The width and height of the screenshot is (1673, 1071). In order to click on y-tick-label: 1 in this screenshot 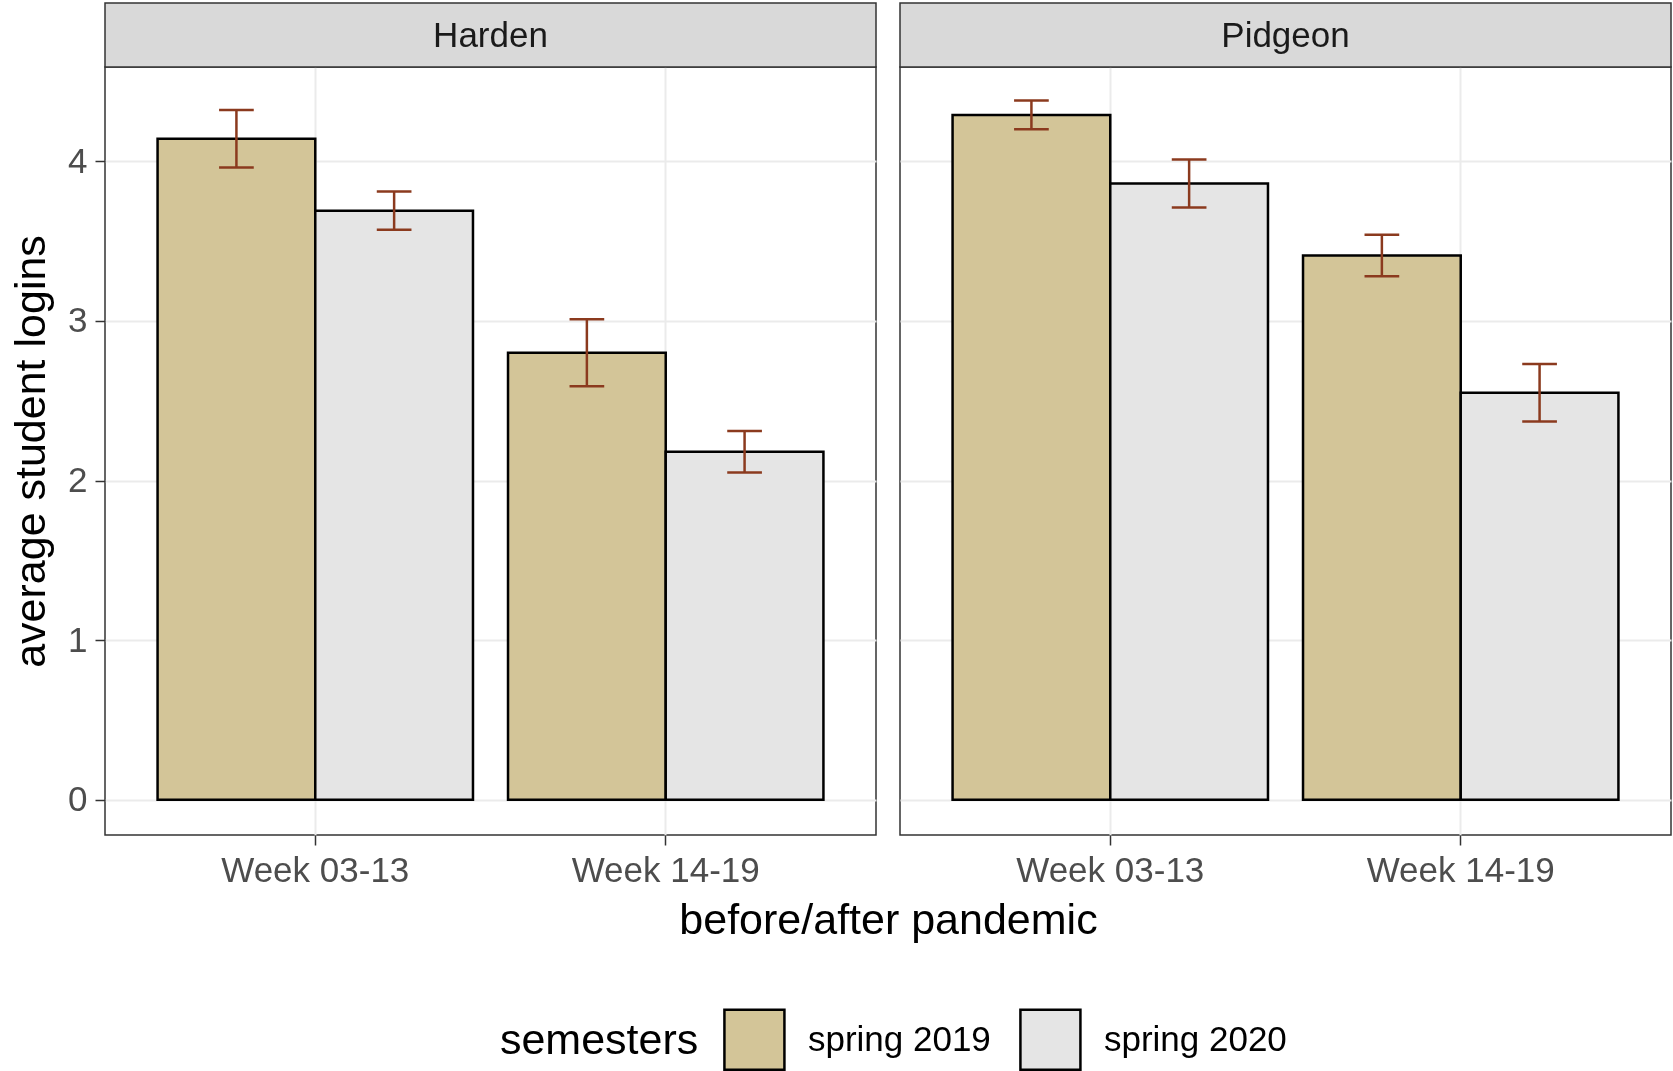, I will do `click(78, 639)`.